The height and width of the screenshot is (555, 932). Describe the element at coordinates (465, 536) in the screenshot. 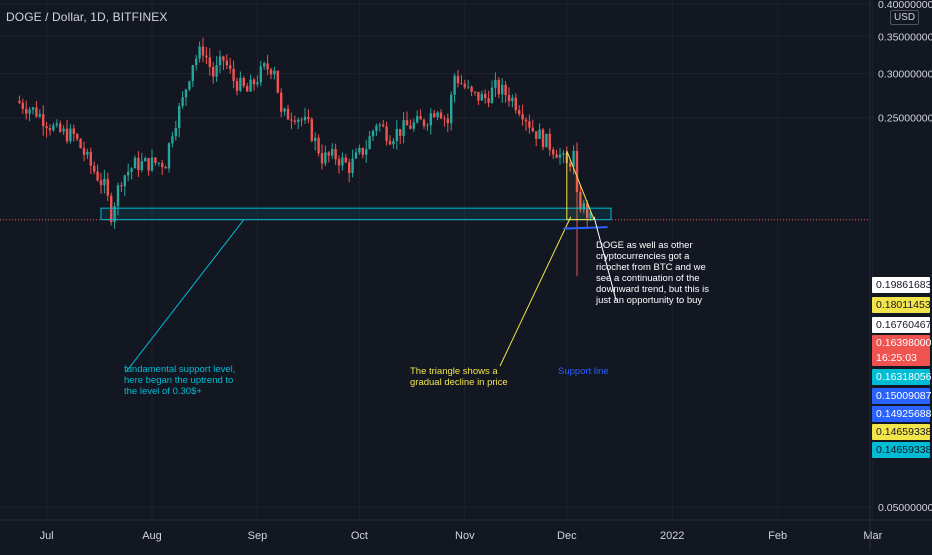

I see `x-tick-label: Nov` at that location.